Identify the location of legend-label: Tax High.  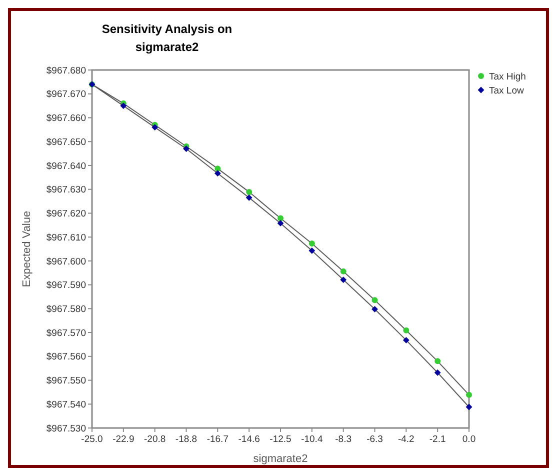
(507, 76).